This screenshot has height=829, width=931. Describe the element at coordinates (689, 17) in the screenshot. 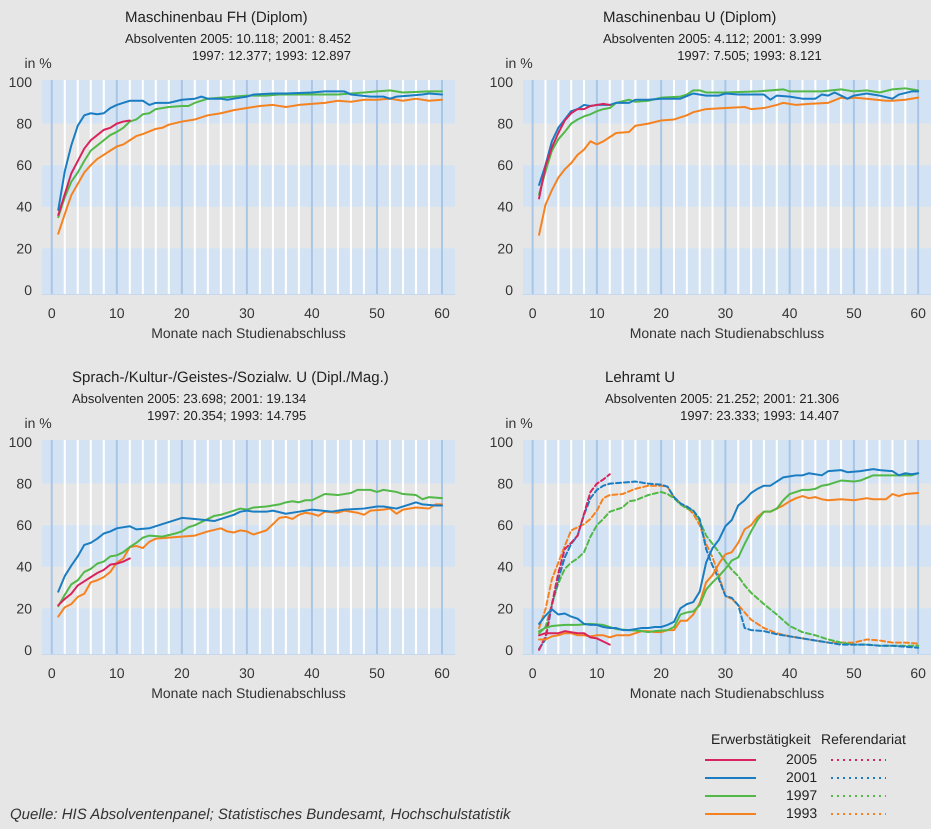

I see `chart-title: Maschinenbau U (Diplom)` at that location.